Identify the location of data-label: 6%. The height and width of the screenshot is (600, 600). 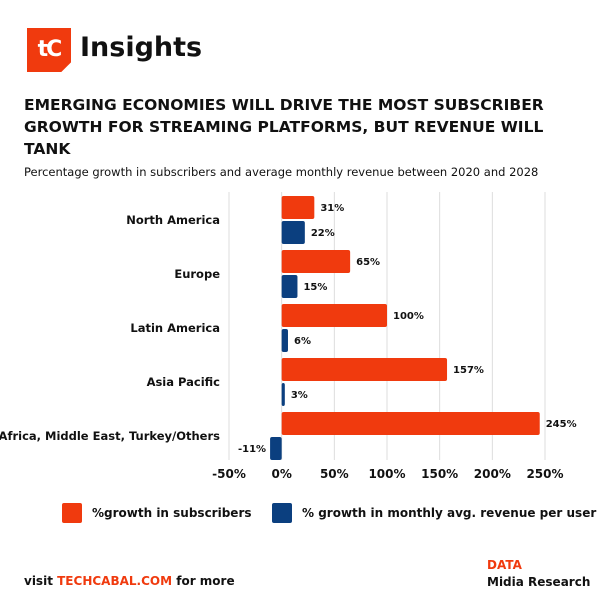
(302, 341).